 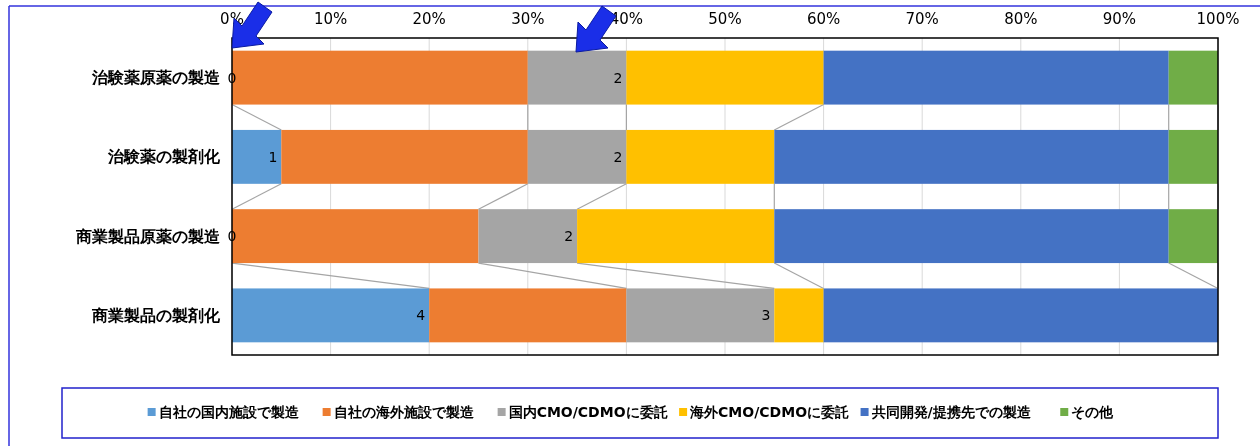 What do you see at coordinates (725, 19) in the screenshot?
I see `x-tick-label: 50%` at bounding box center [725, 19].